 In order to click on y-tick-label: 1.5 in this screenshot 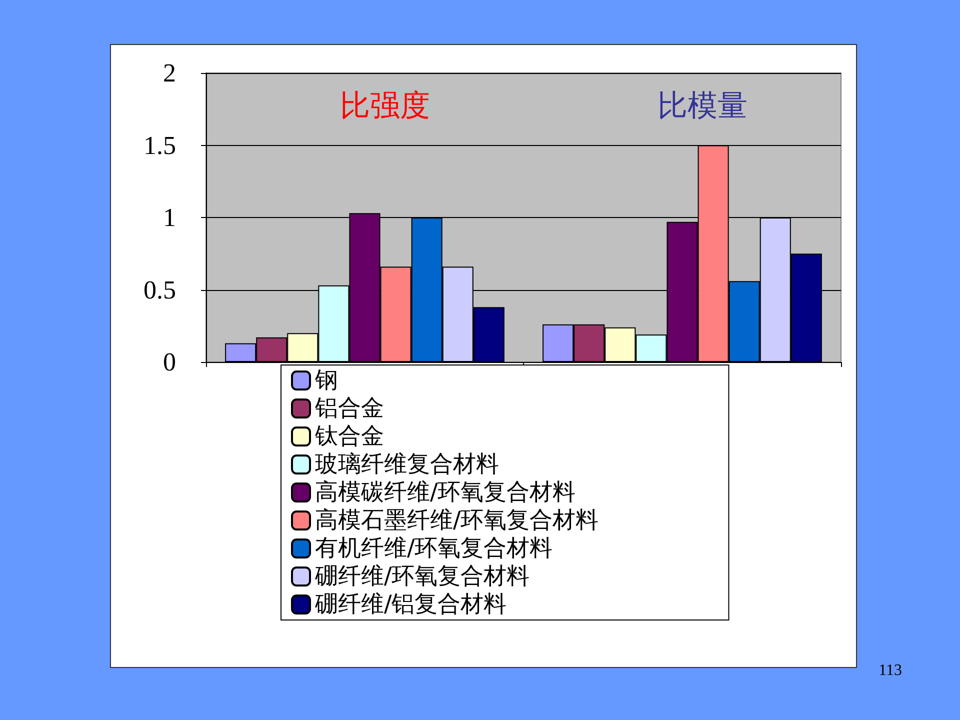, I will do `click(160, 145)`.